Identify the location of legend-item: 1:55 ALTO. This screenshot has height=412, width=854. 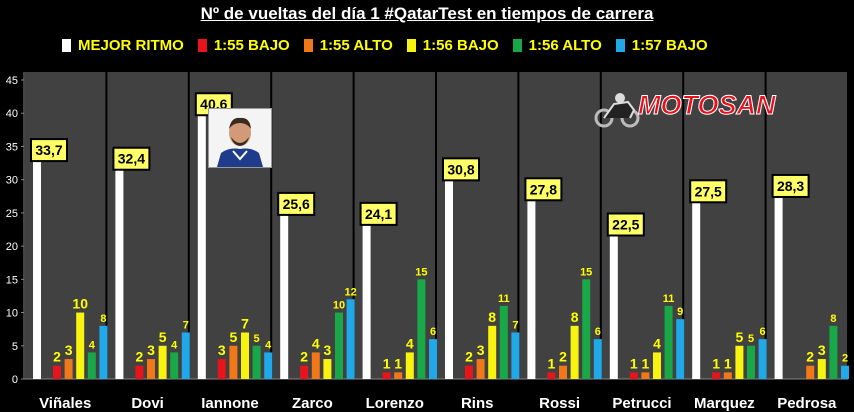
(348, 45).